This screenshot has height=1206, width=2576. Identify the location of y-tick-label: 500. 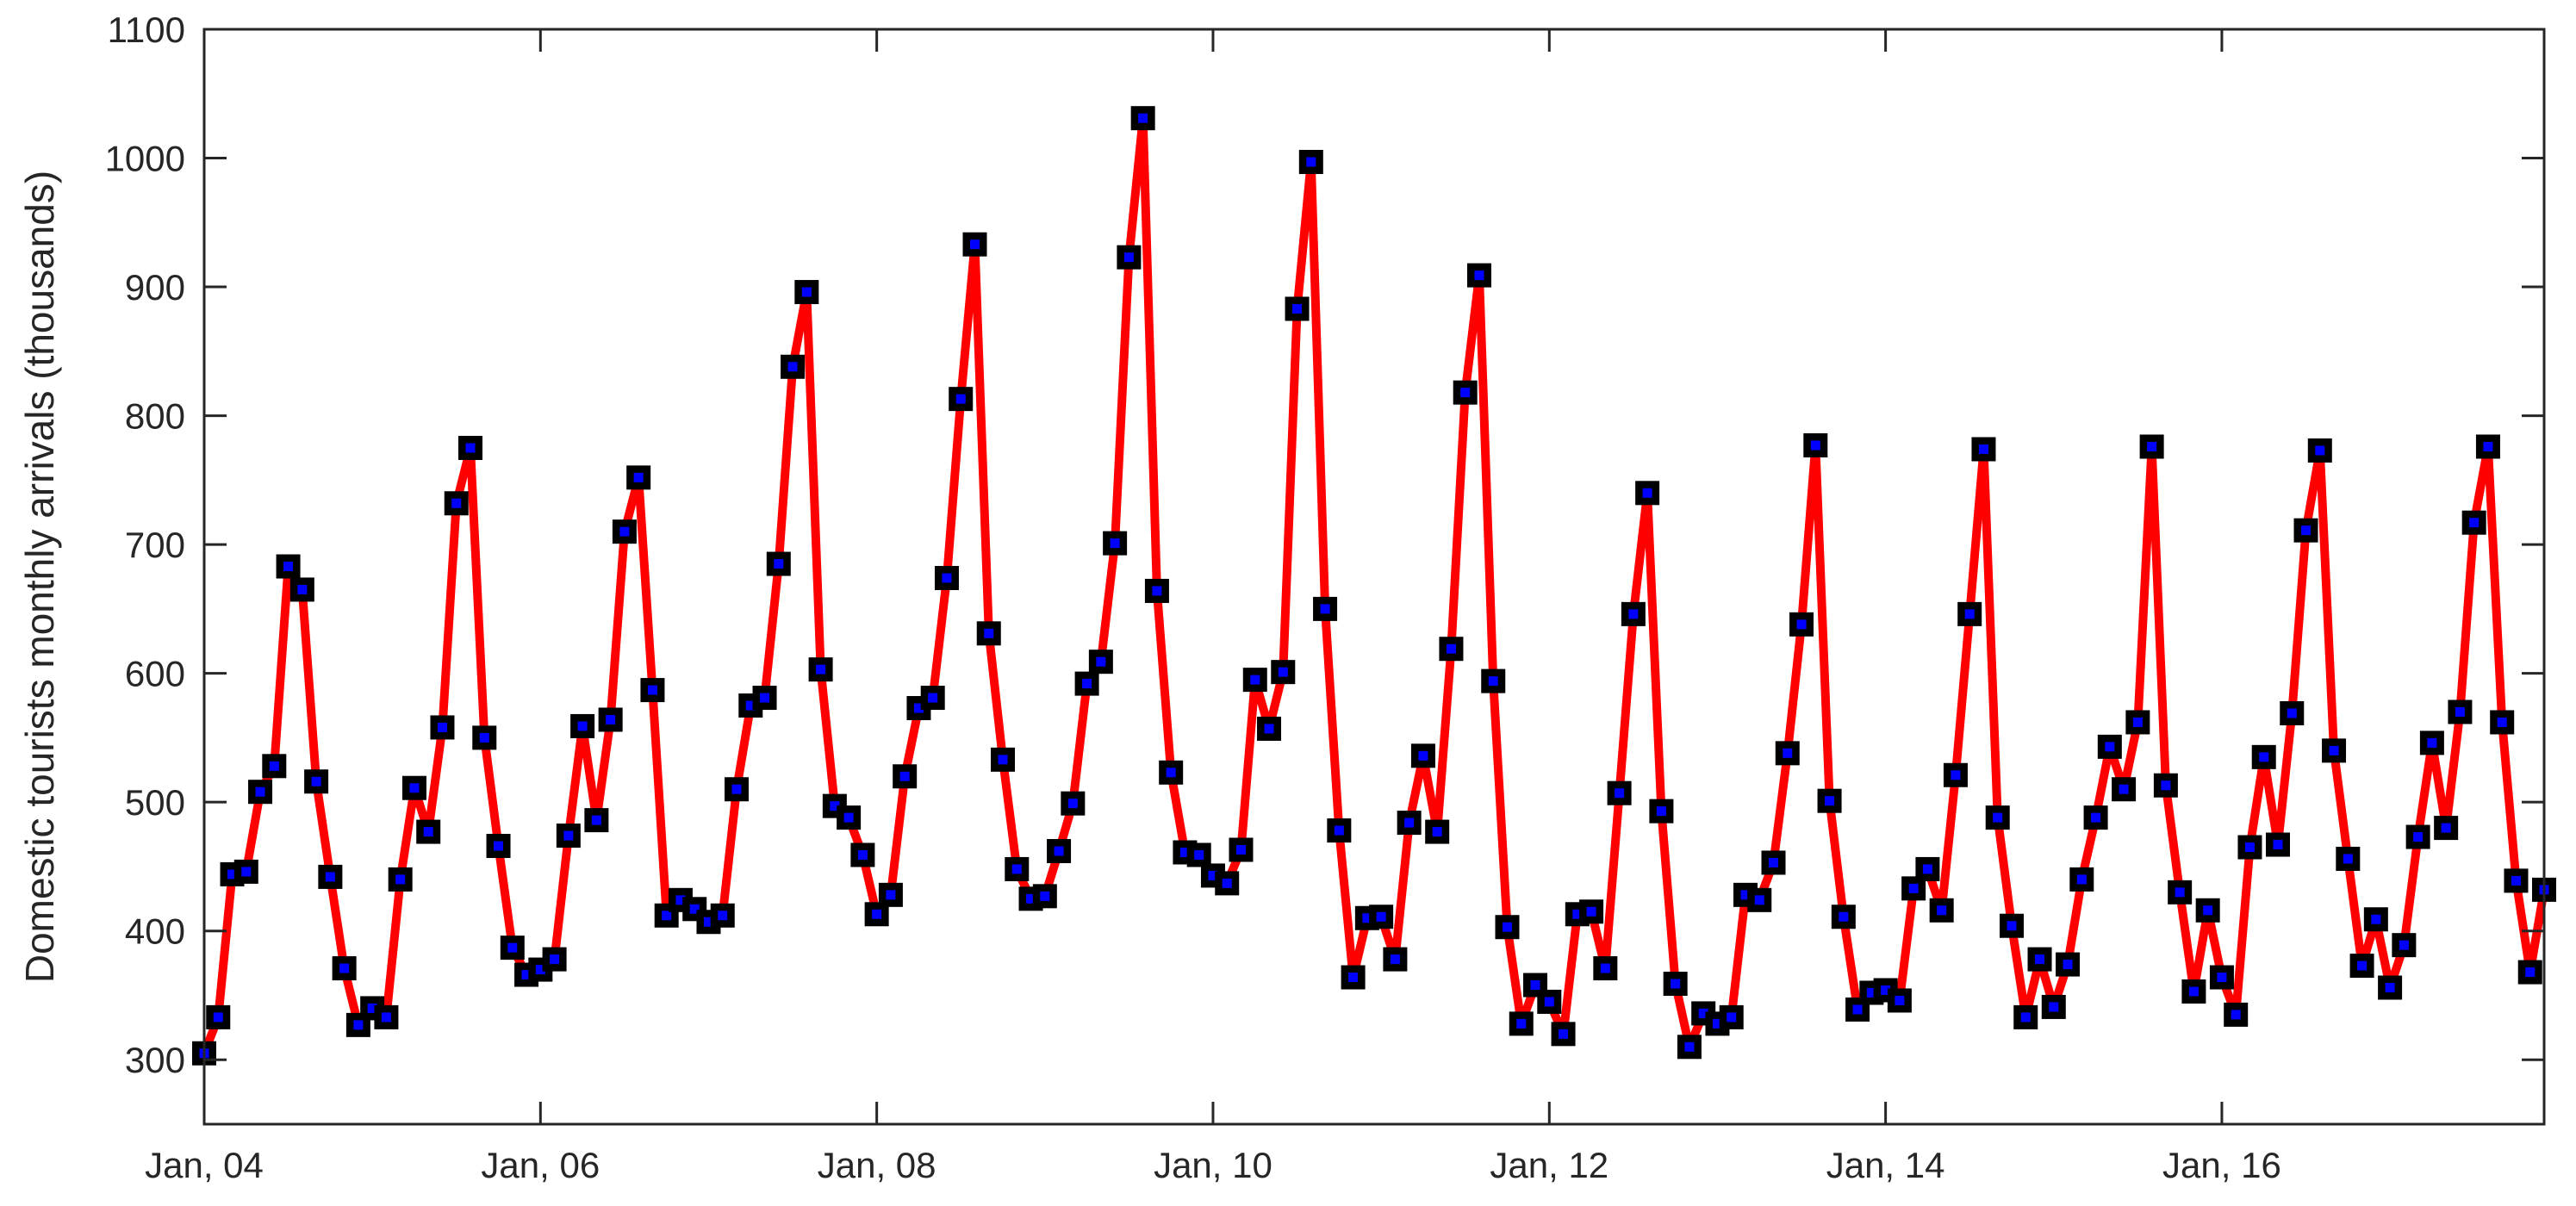
(155, 802).